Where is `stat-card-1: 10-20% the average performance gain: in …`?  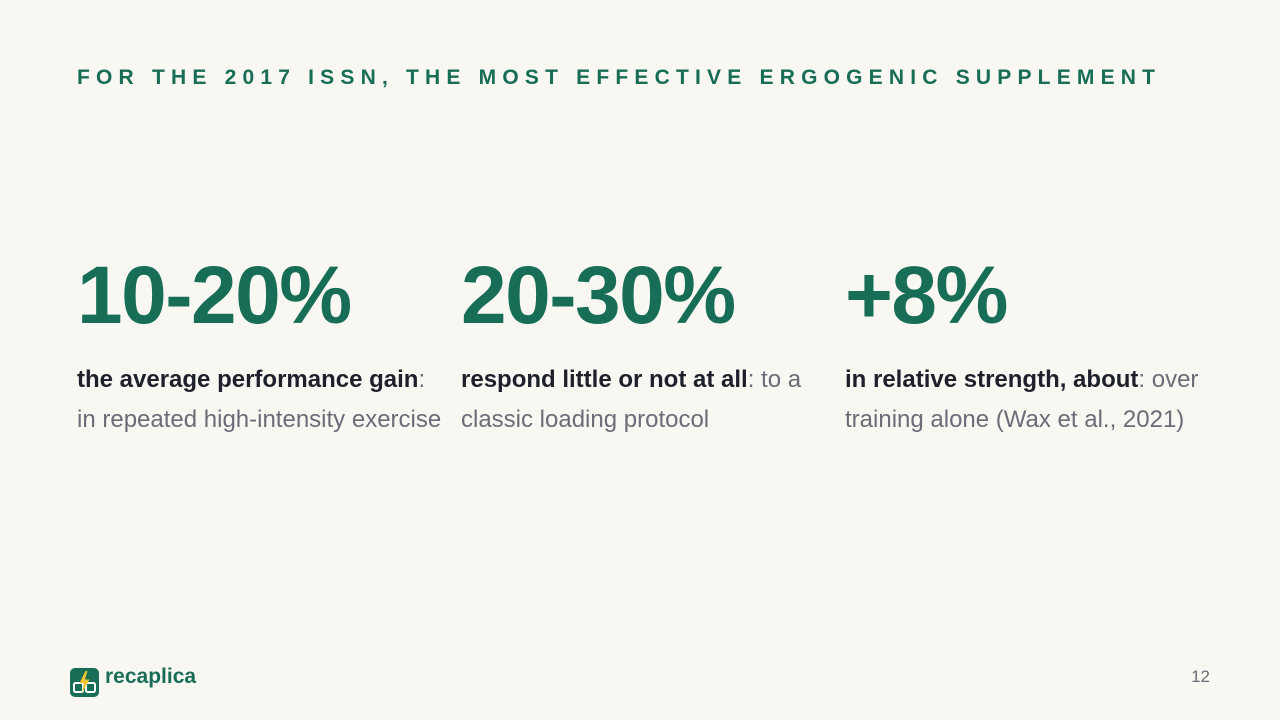
stat-card-1: 10-20% the average performance gain: in … is located at coordinates (263, 344).